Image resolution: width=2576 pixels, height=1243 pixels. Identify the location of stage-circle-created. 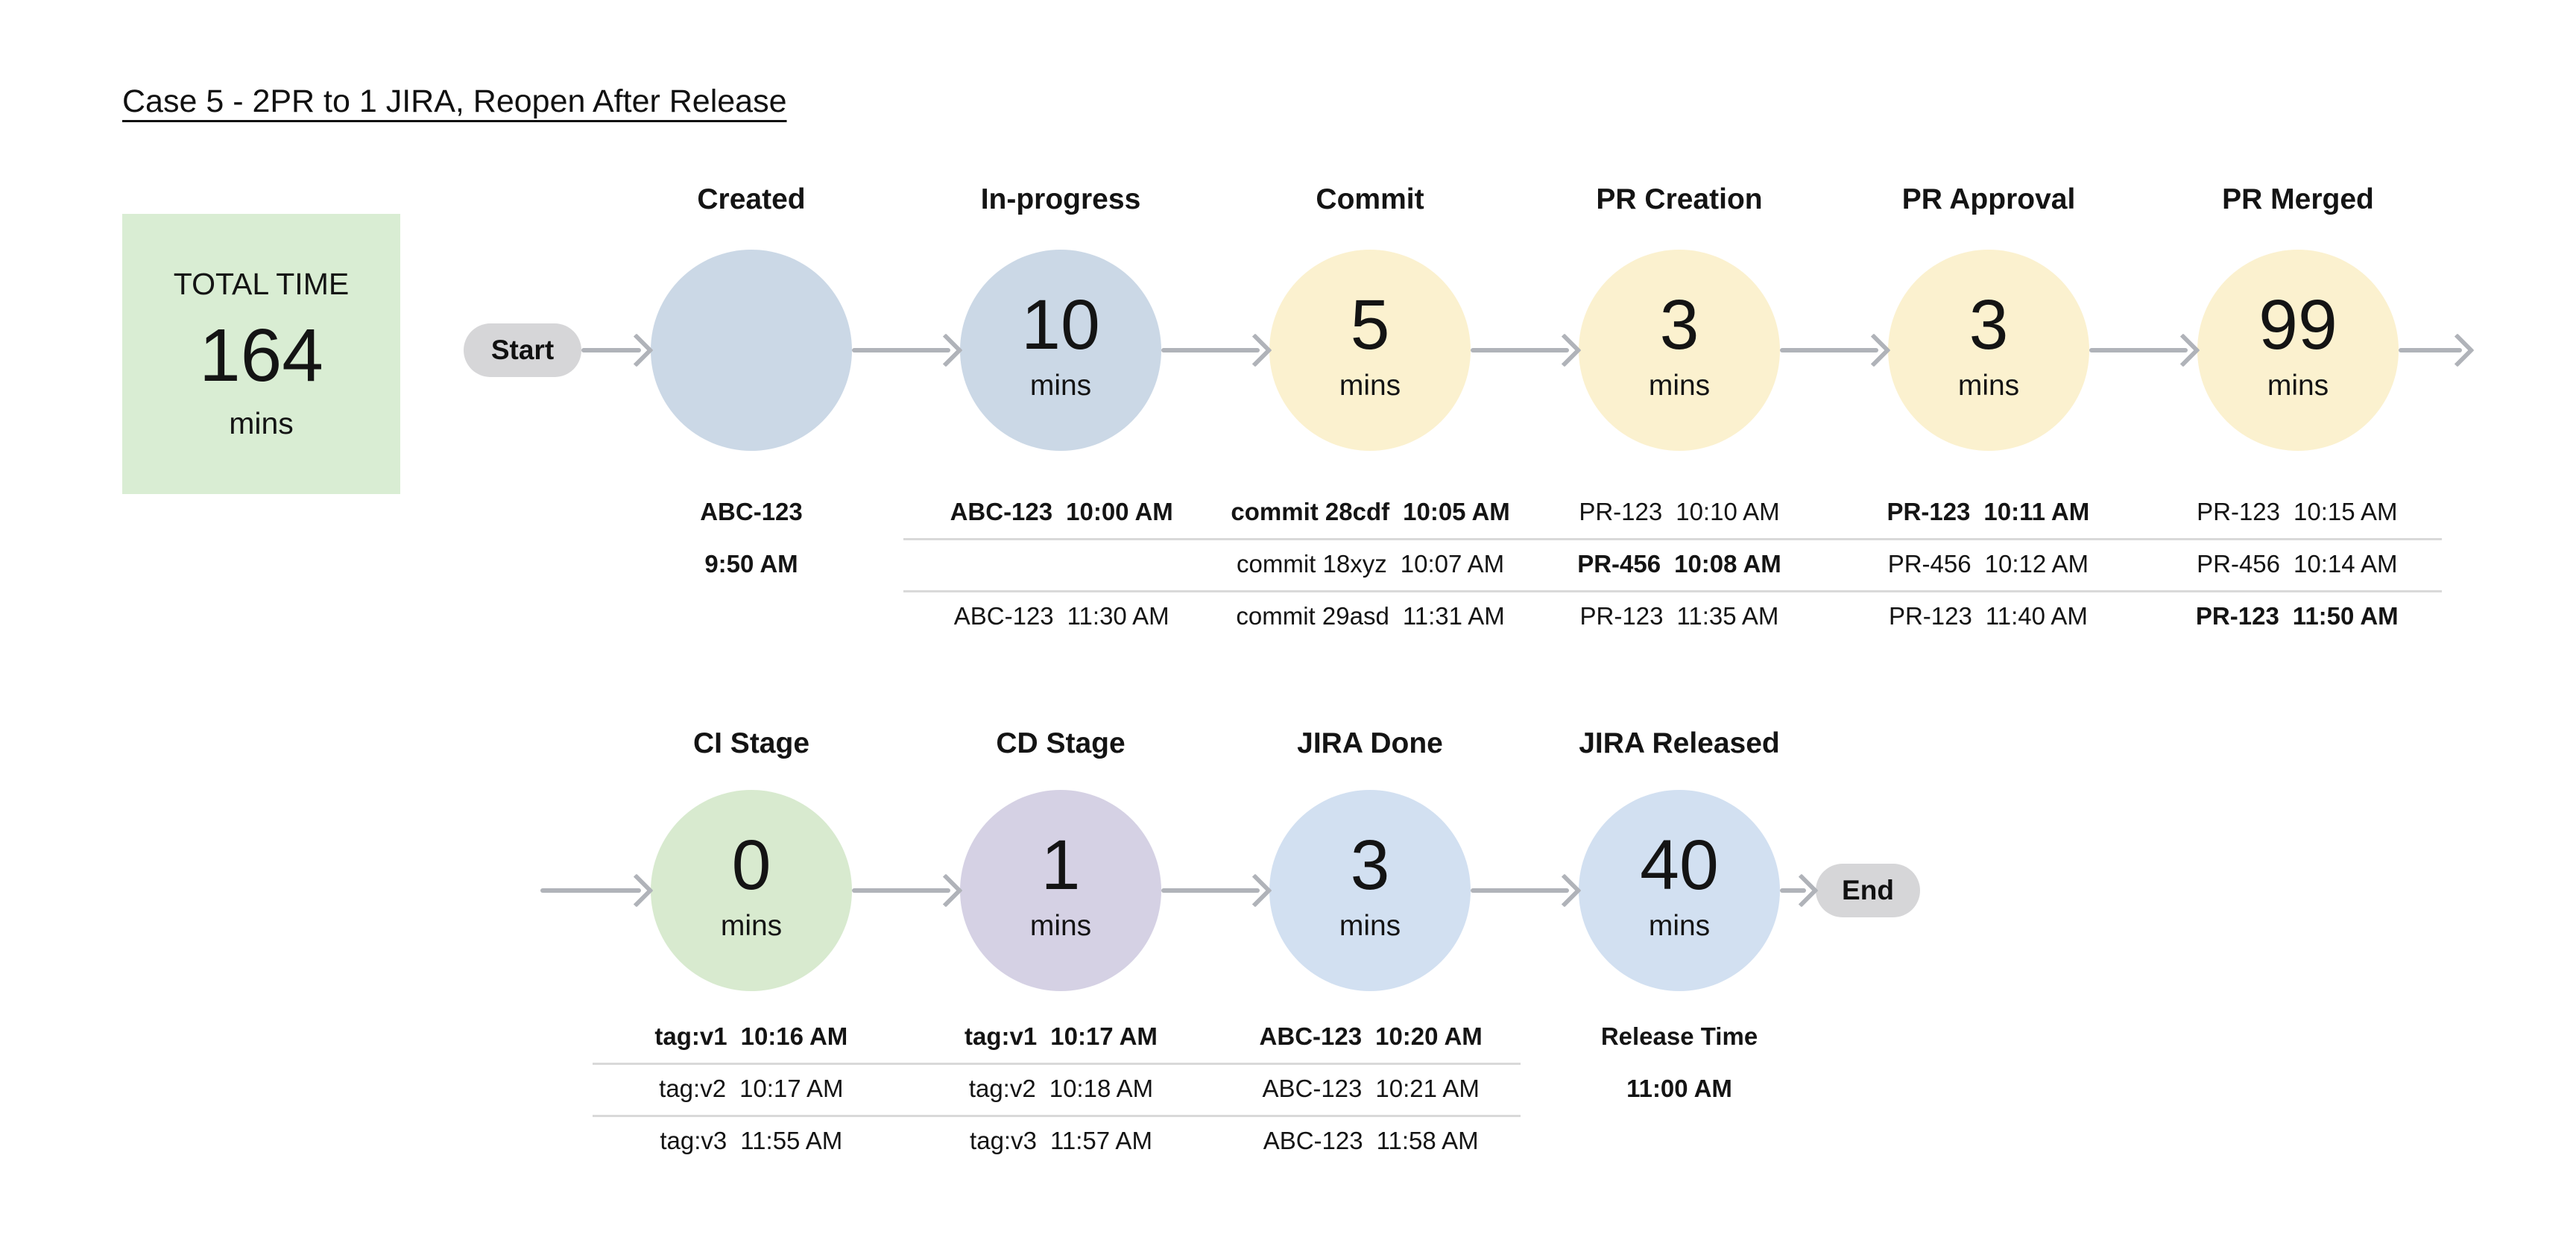
(752, 351).